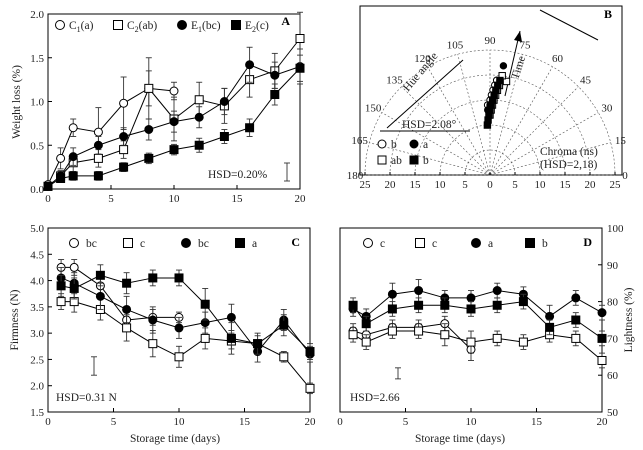 The height and width of the screenshot is (450, 643). Describe the element at coordinates (359, 141) in the screenshot. I see `hue-tick-label: 165` at that location.